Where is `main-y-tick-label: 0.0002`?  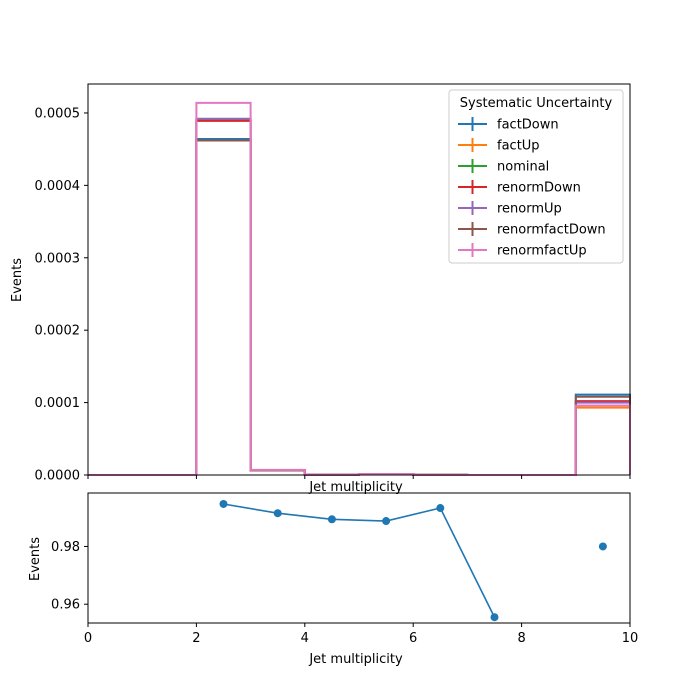
main-y-tick-label: 0.0002 is located at coordinates (58, 331).